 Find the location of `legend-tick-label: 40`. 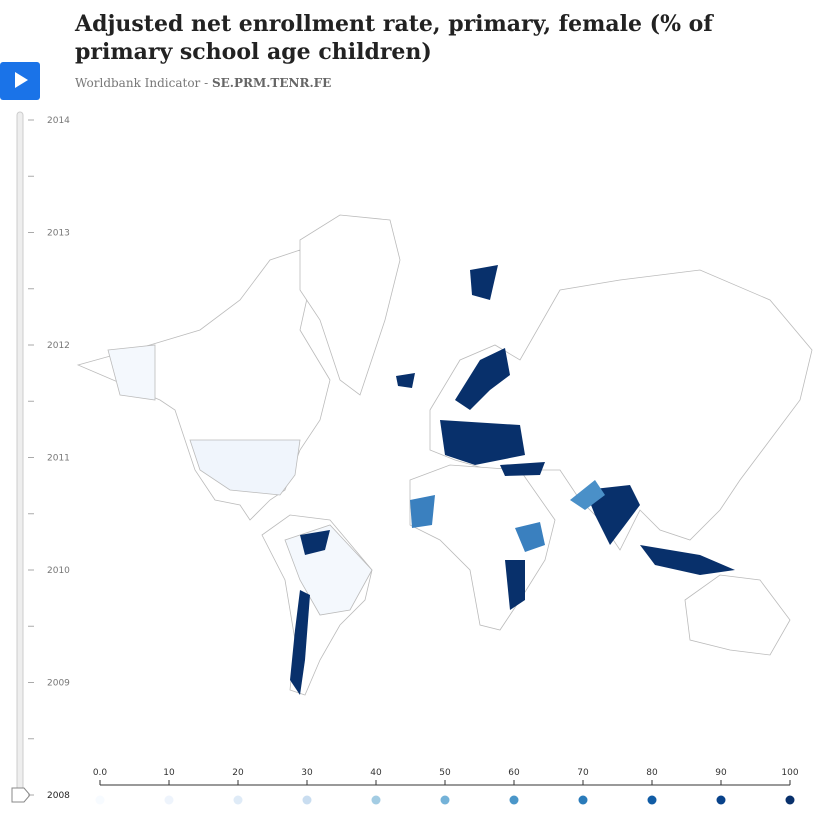

legend-tick-label: 40 is located at coordinates (376, 773).